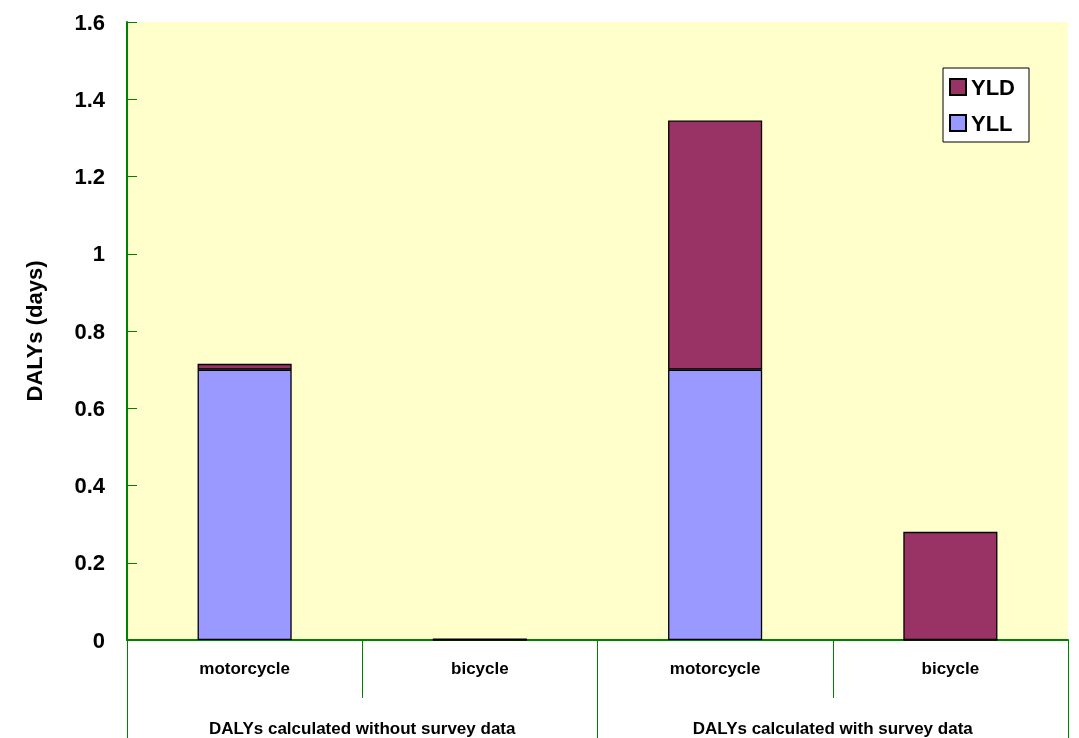  I want to click on y-tick-label: 0, so click(98, 640).